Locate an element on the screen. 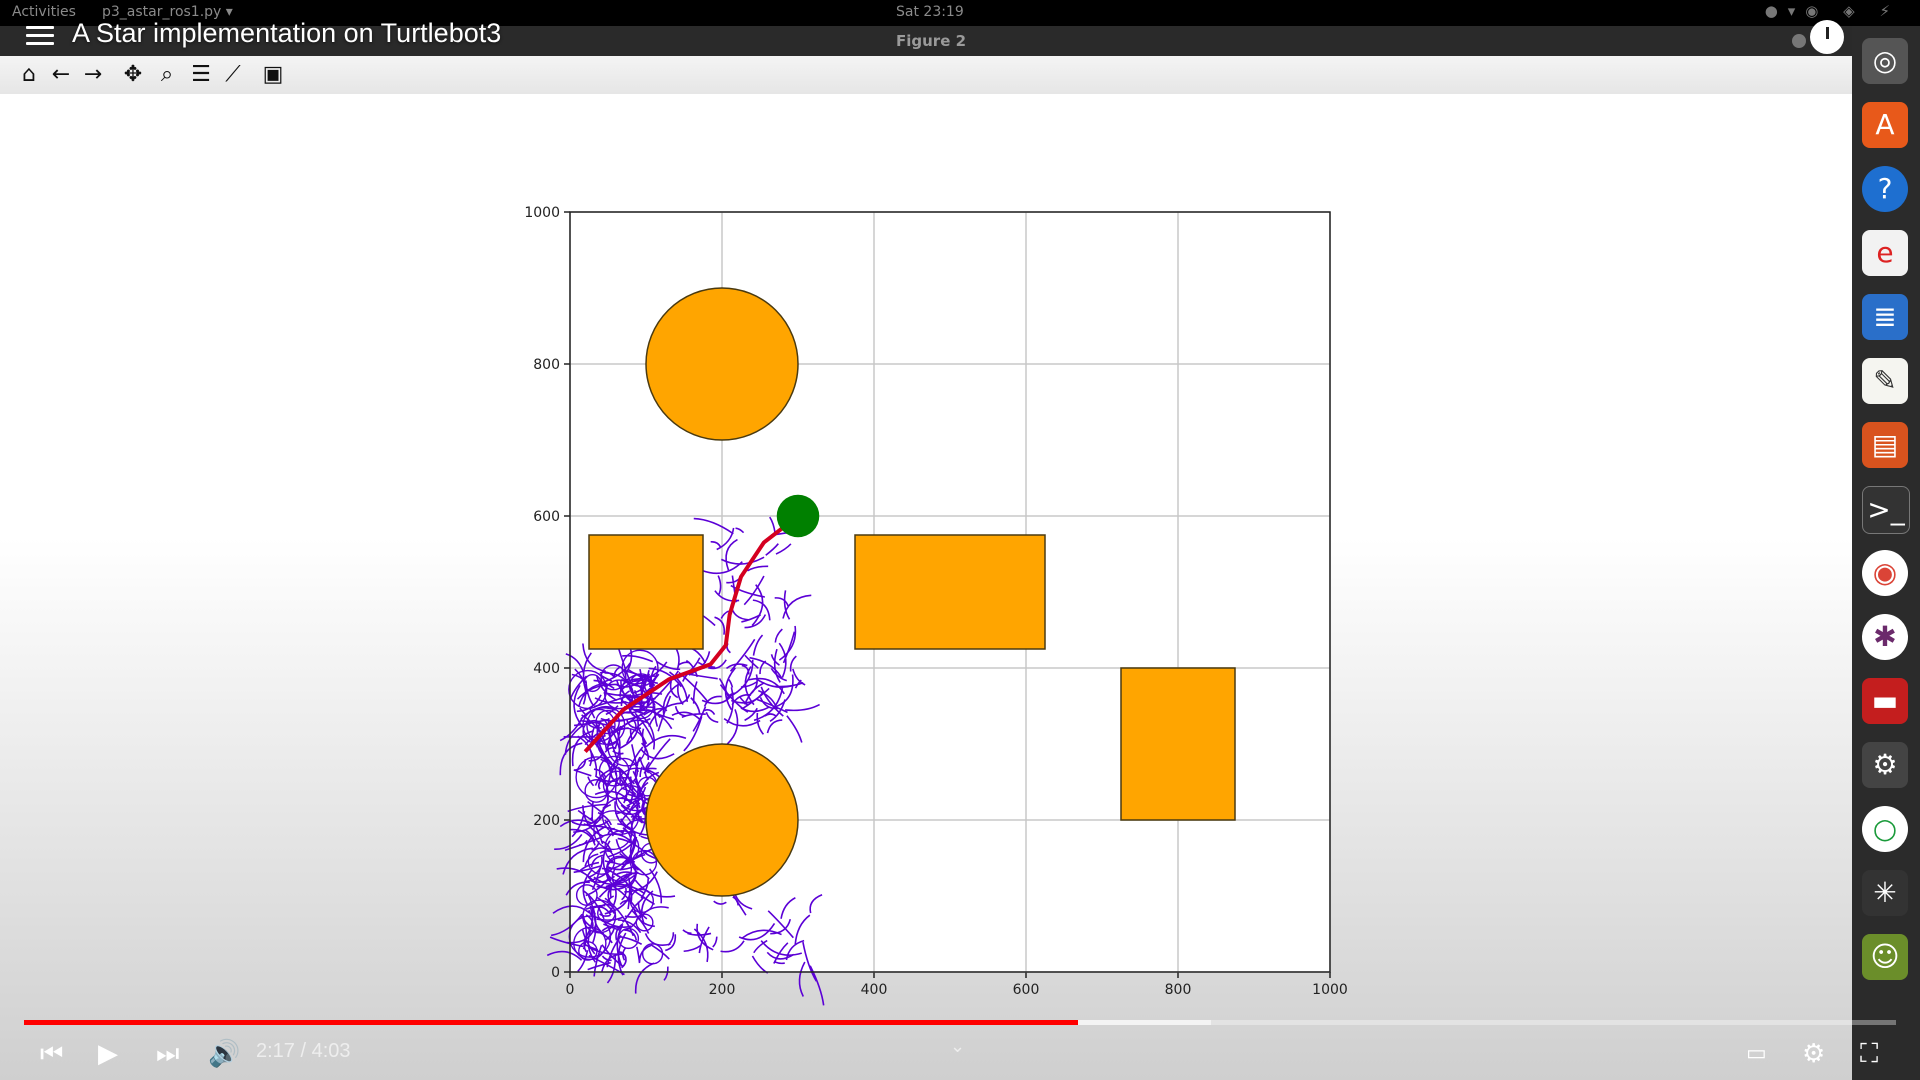 The image size is (1920, 1080). save-icon: ▣ is located at coordinates (273, 74).